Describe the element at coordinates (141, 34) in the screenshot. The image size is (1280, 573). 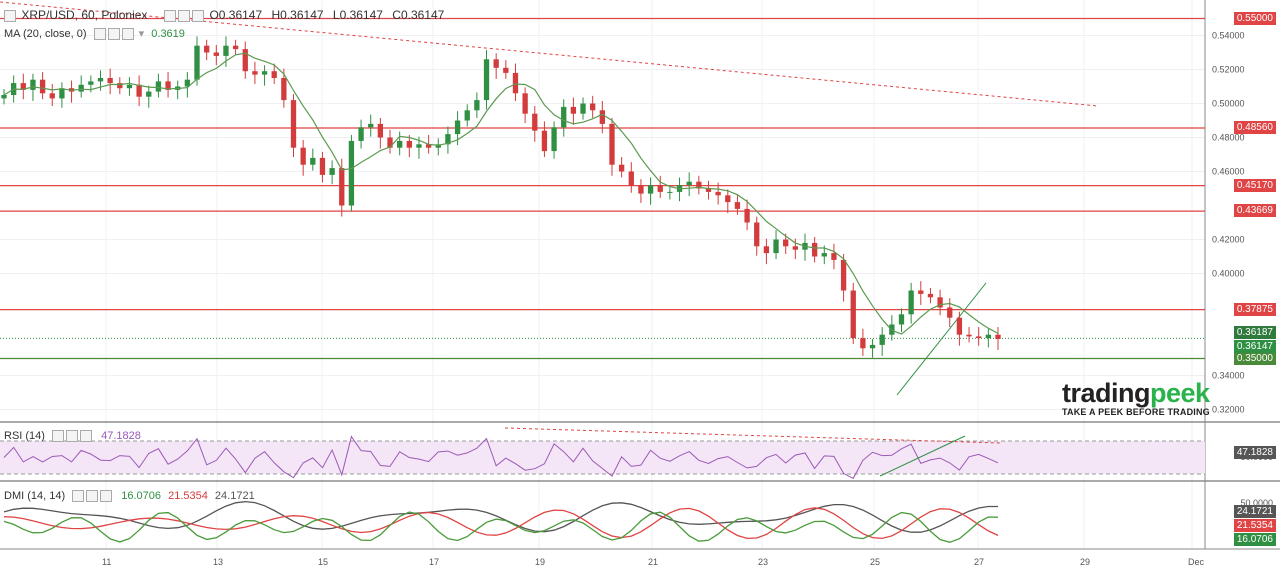
I see `more-icon: ▾` at that location.